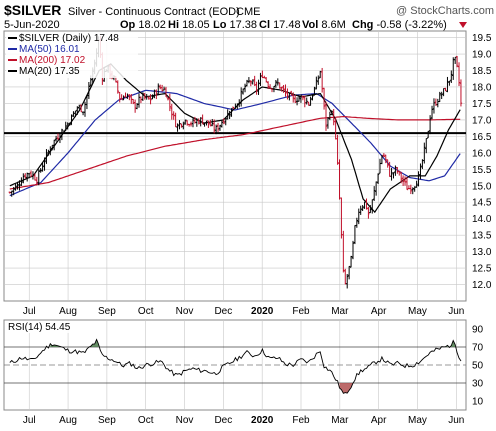 The width and height of the screenshot is (496, 431). I want to click on x-tick-label: May, so click(417, 311).